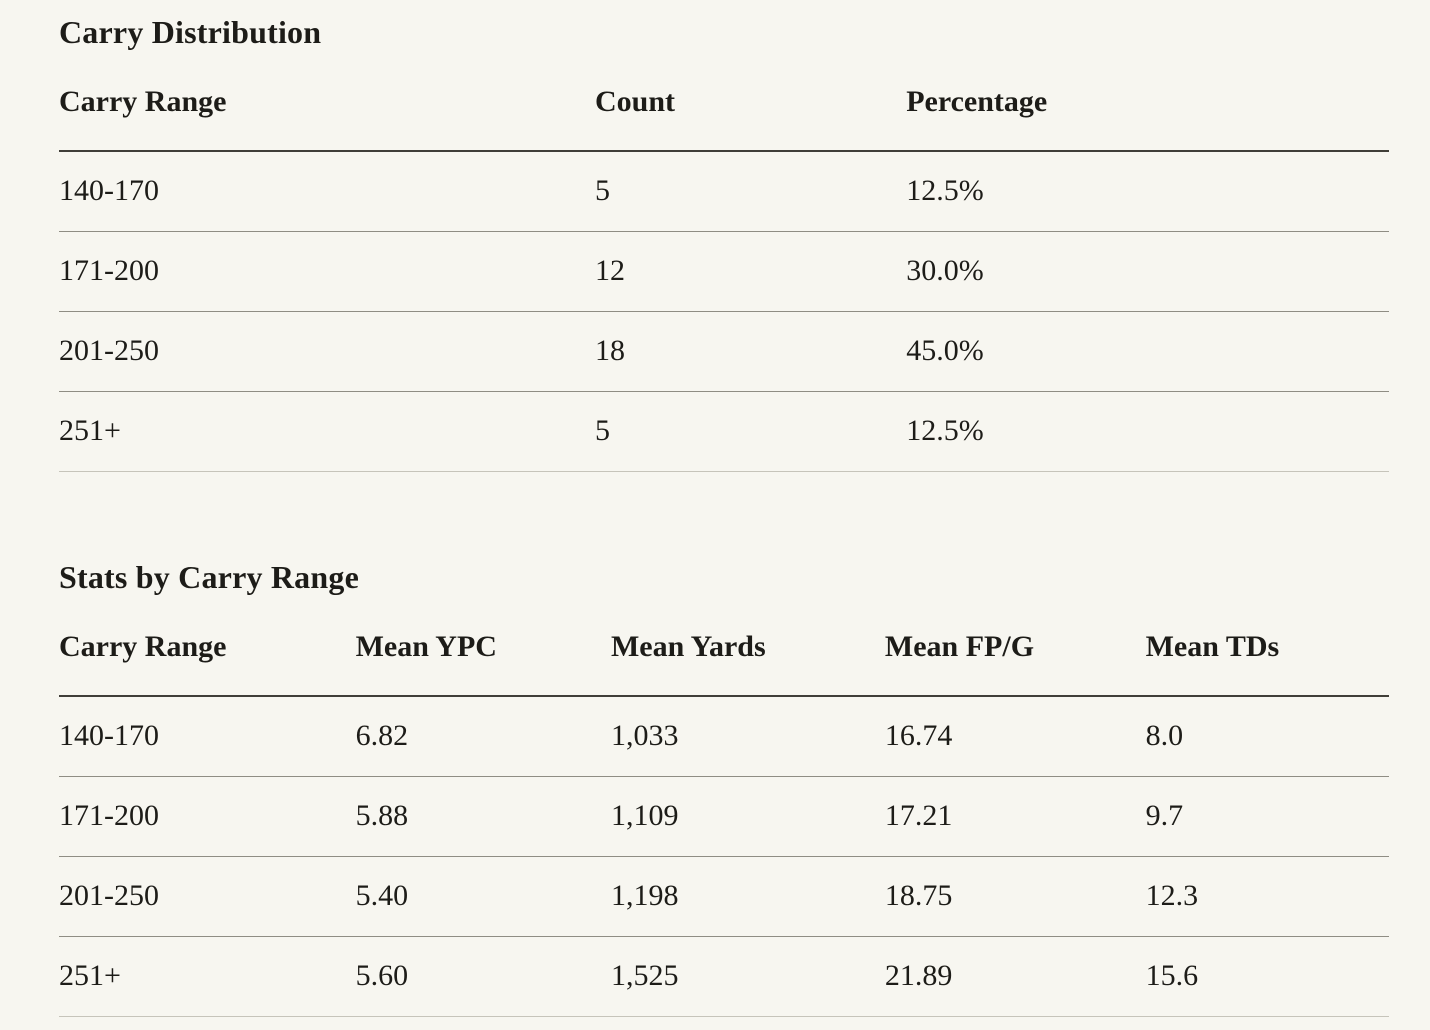 The width and height of the screenshot is (1430, 1030). What do you see at coordinates (747, 652) in the screenshot?
I see `column-header: Mean Yards` at bounding box center [747, 652].